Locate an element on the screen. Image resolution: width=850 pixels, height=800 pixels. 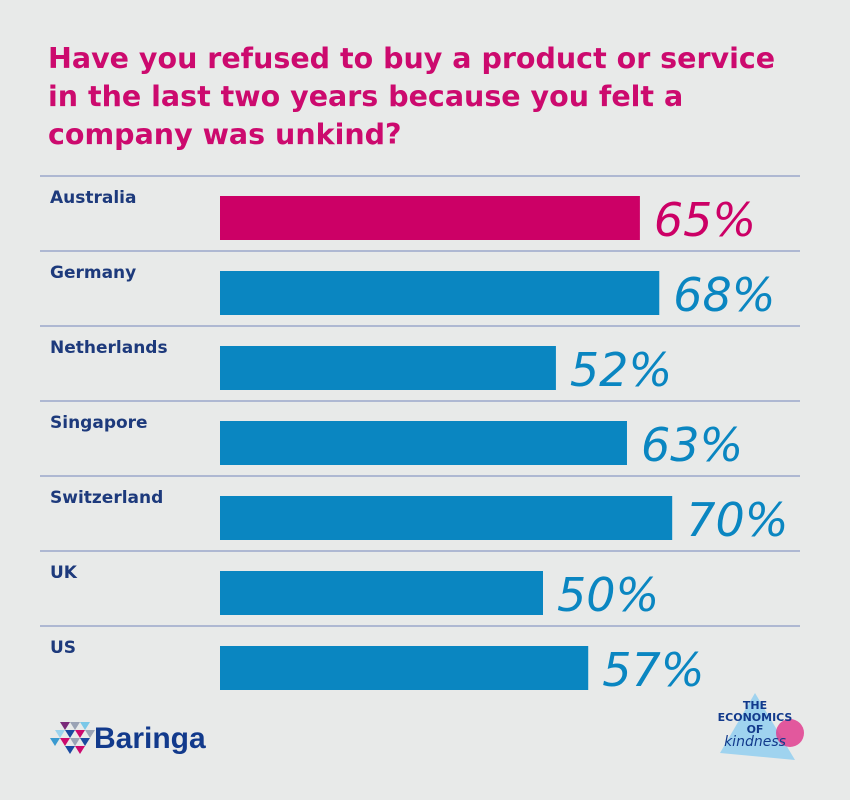
category-label: Switzerland is located at coordinates (106, 498).